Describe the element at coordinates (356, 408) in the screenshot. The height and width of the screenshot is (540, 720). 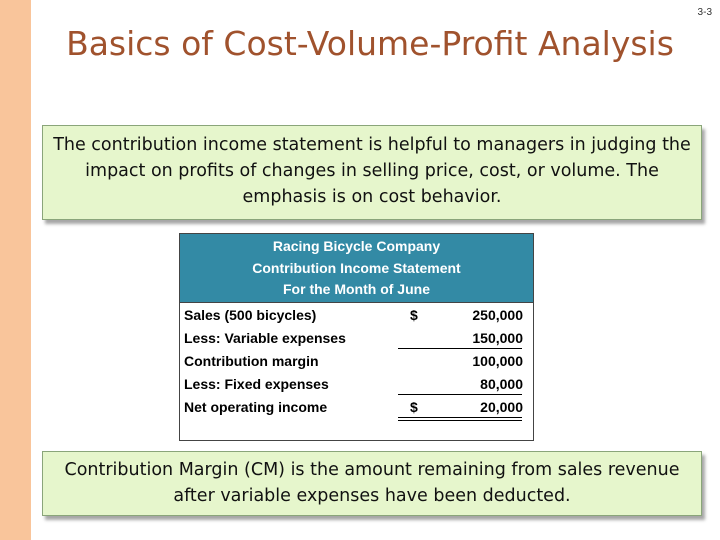
I see `statement-row: Net operating income $ 20,000` at that location.